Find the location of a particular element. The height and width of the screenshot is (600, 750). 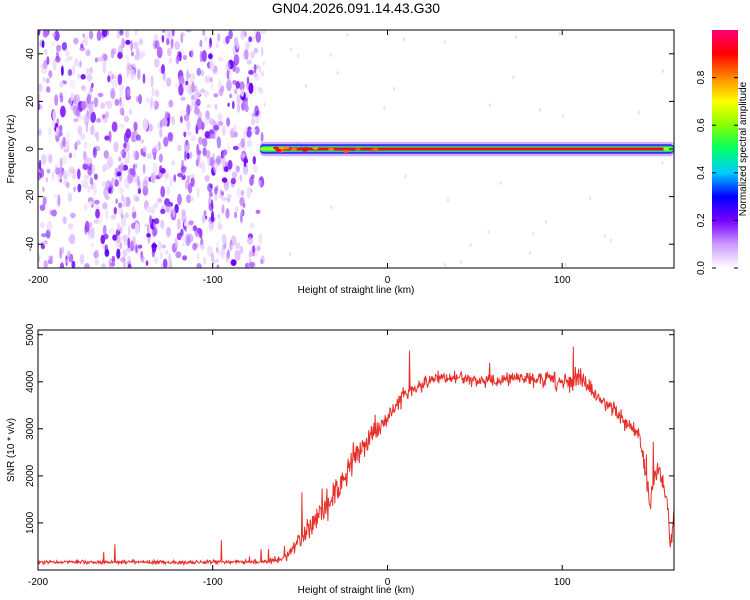

x-tick-label: 100 is located at coordinates (562, 582).